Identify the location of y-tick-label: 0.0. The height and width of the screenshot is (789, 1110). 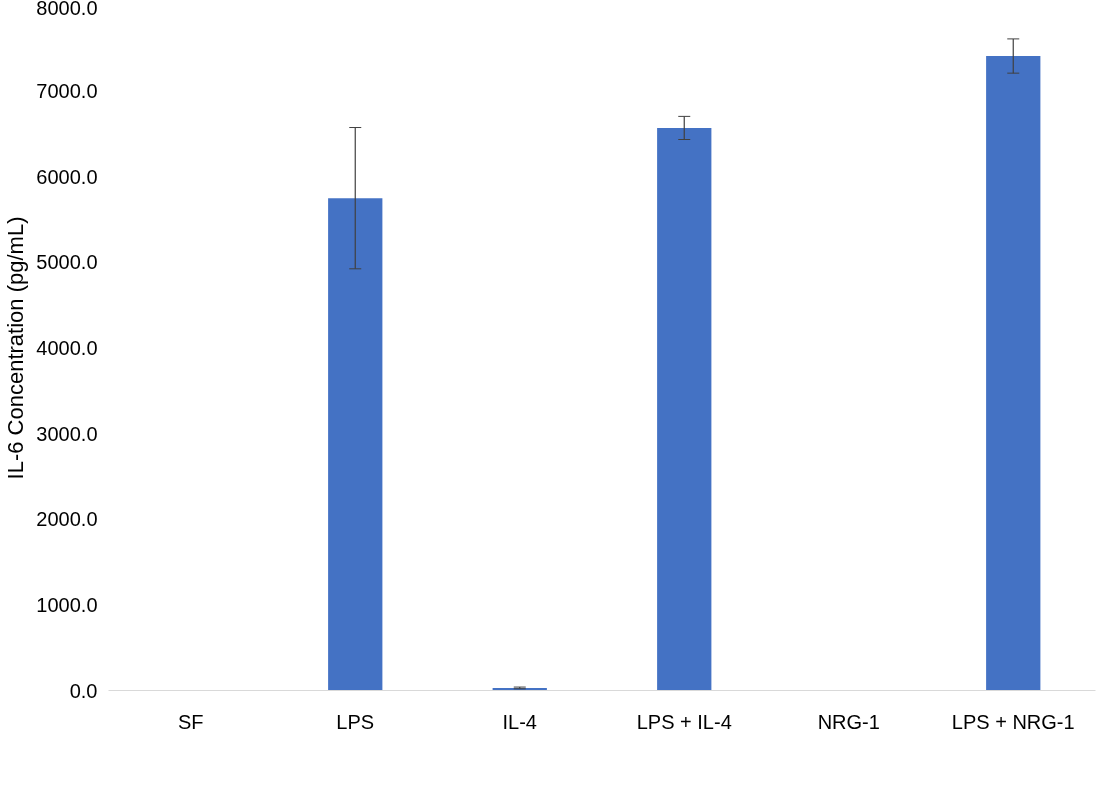
(83, 690).